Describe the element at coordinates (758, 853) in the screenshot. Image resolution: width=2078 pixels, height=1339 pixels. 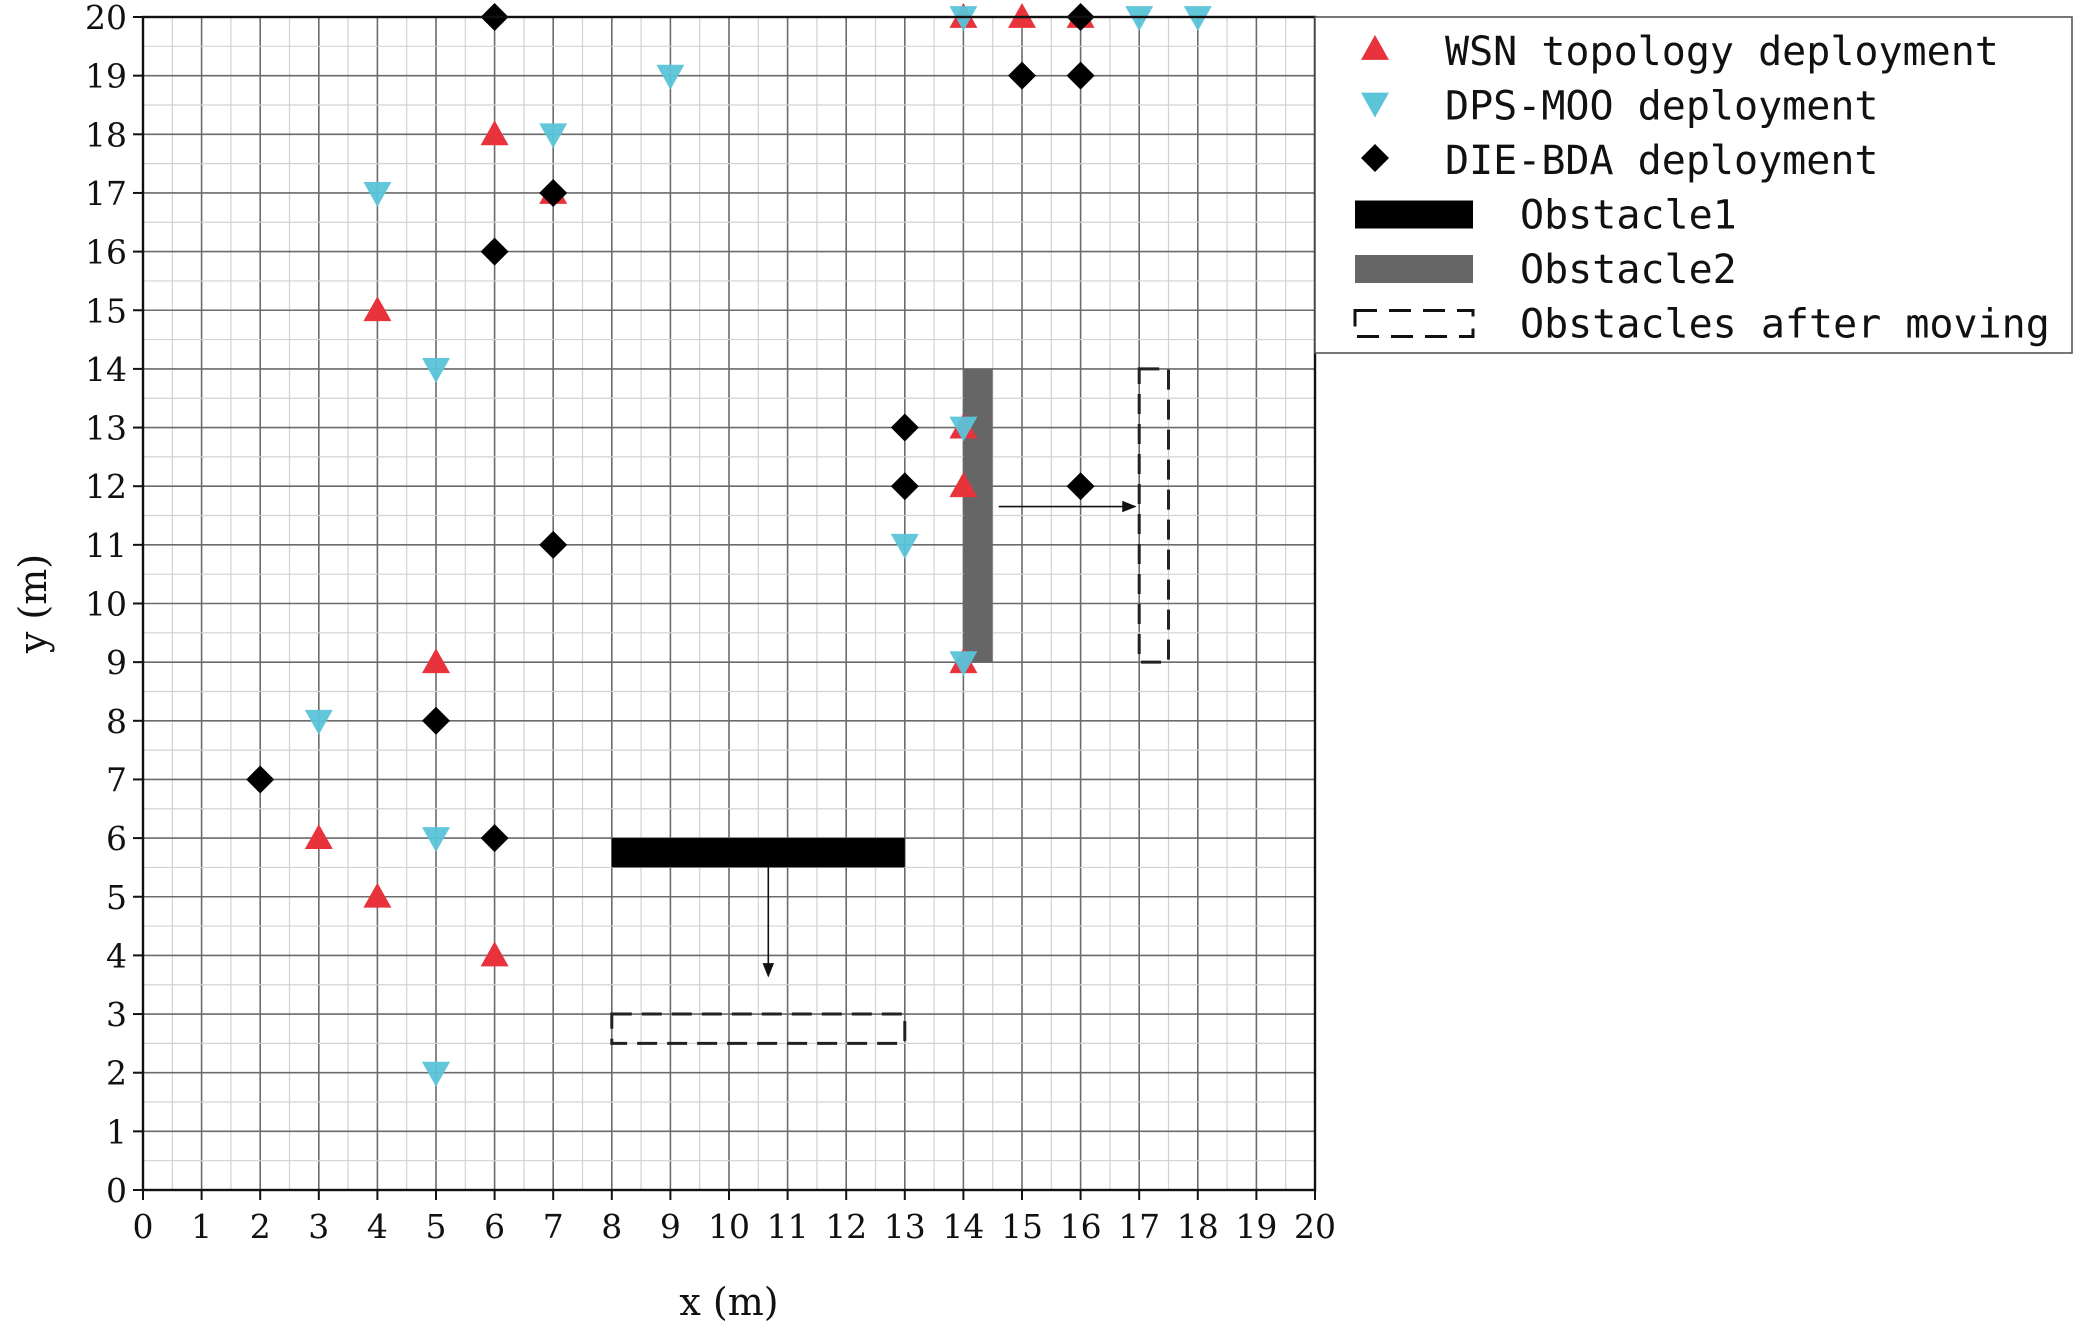
I see `obstacle1-bar` at that location.